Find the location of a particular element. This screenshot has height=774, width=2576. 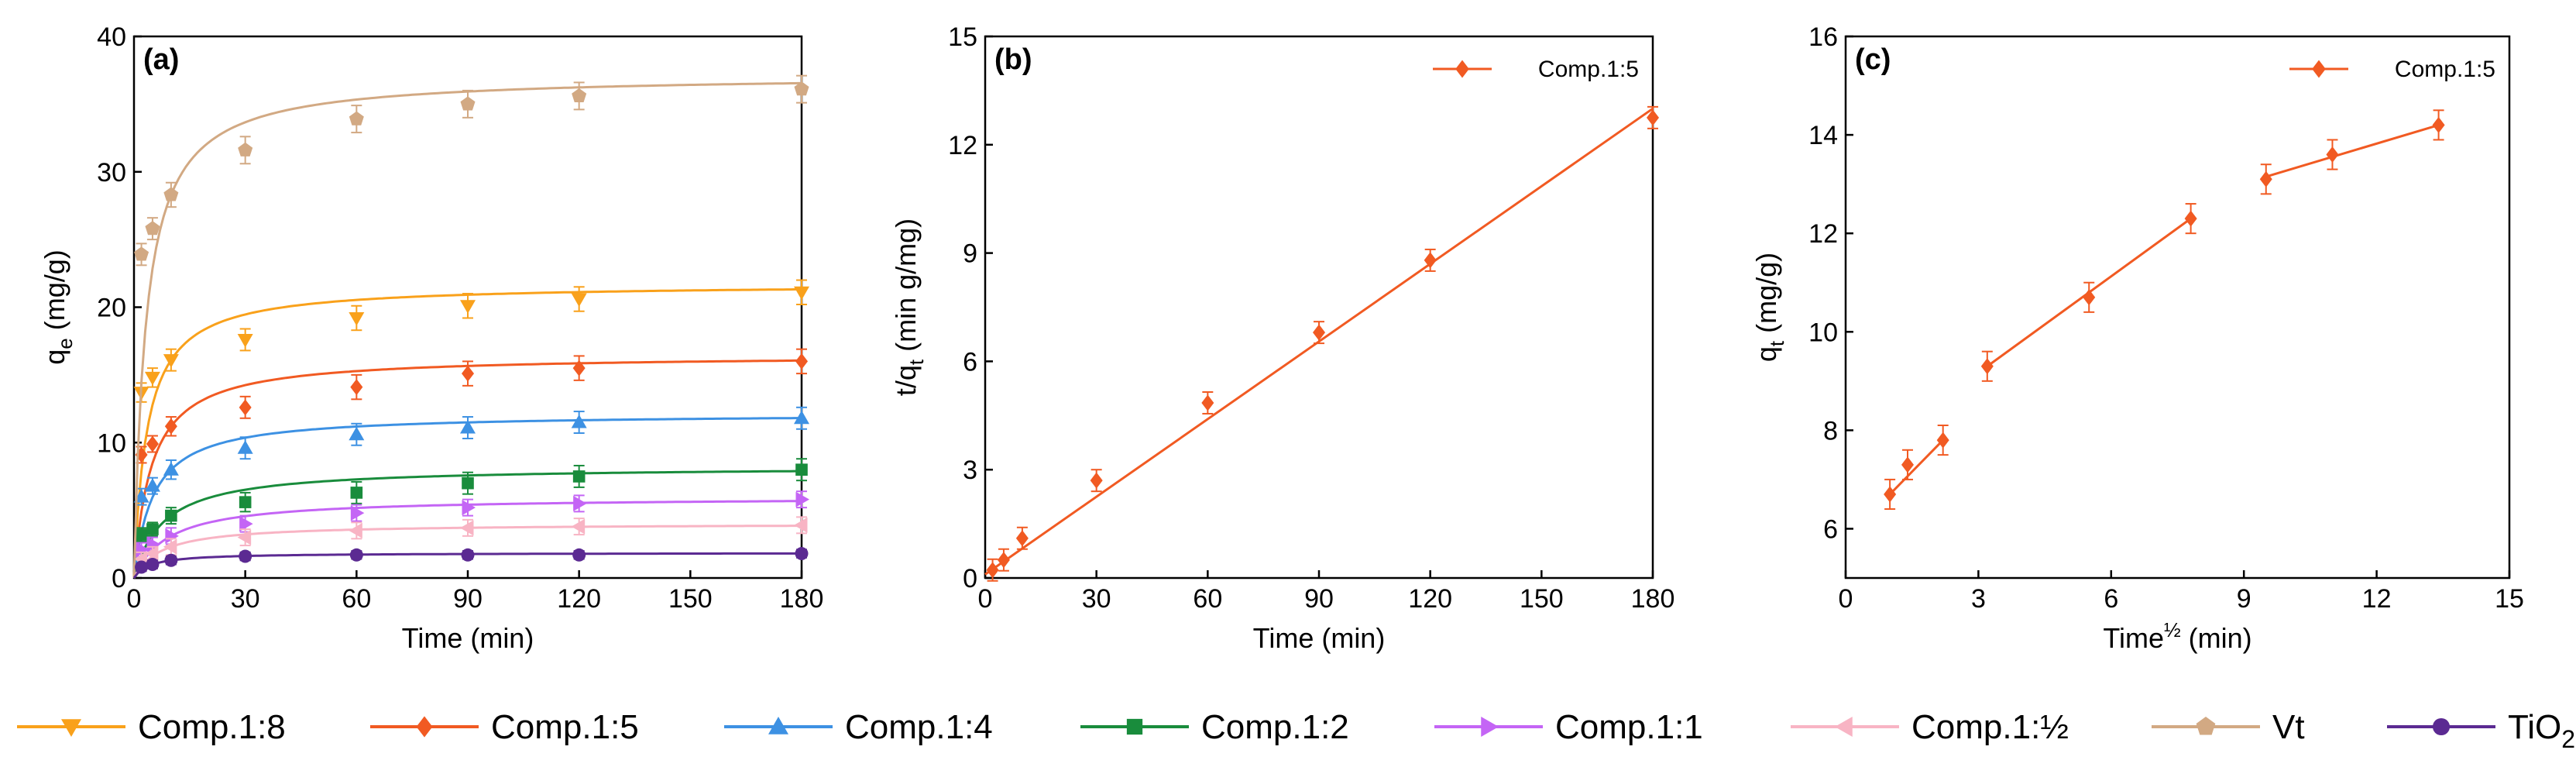

y-tick-label: 16 is located at coordinates (1823, 37).